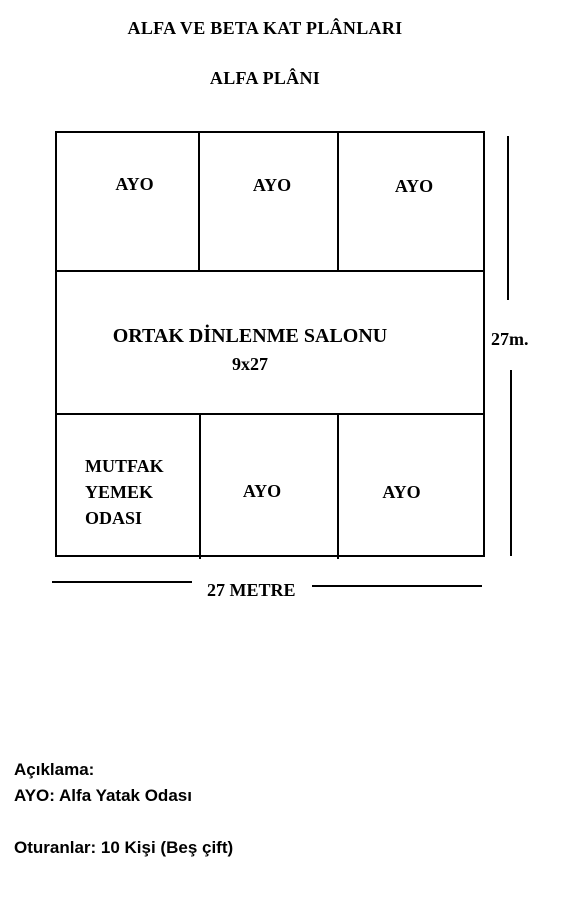 This screenshot has height=906, width=583. Describe the element at coordinates (250, 336) in the screenshot. I see `salon-label: ORTAK DİNLENME SALONU` at that location.